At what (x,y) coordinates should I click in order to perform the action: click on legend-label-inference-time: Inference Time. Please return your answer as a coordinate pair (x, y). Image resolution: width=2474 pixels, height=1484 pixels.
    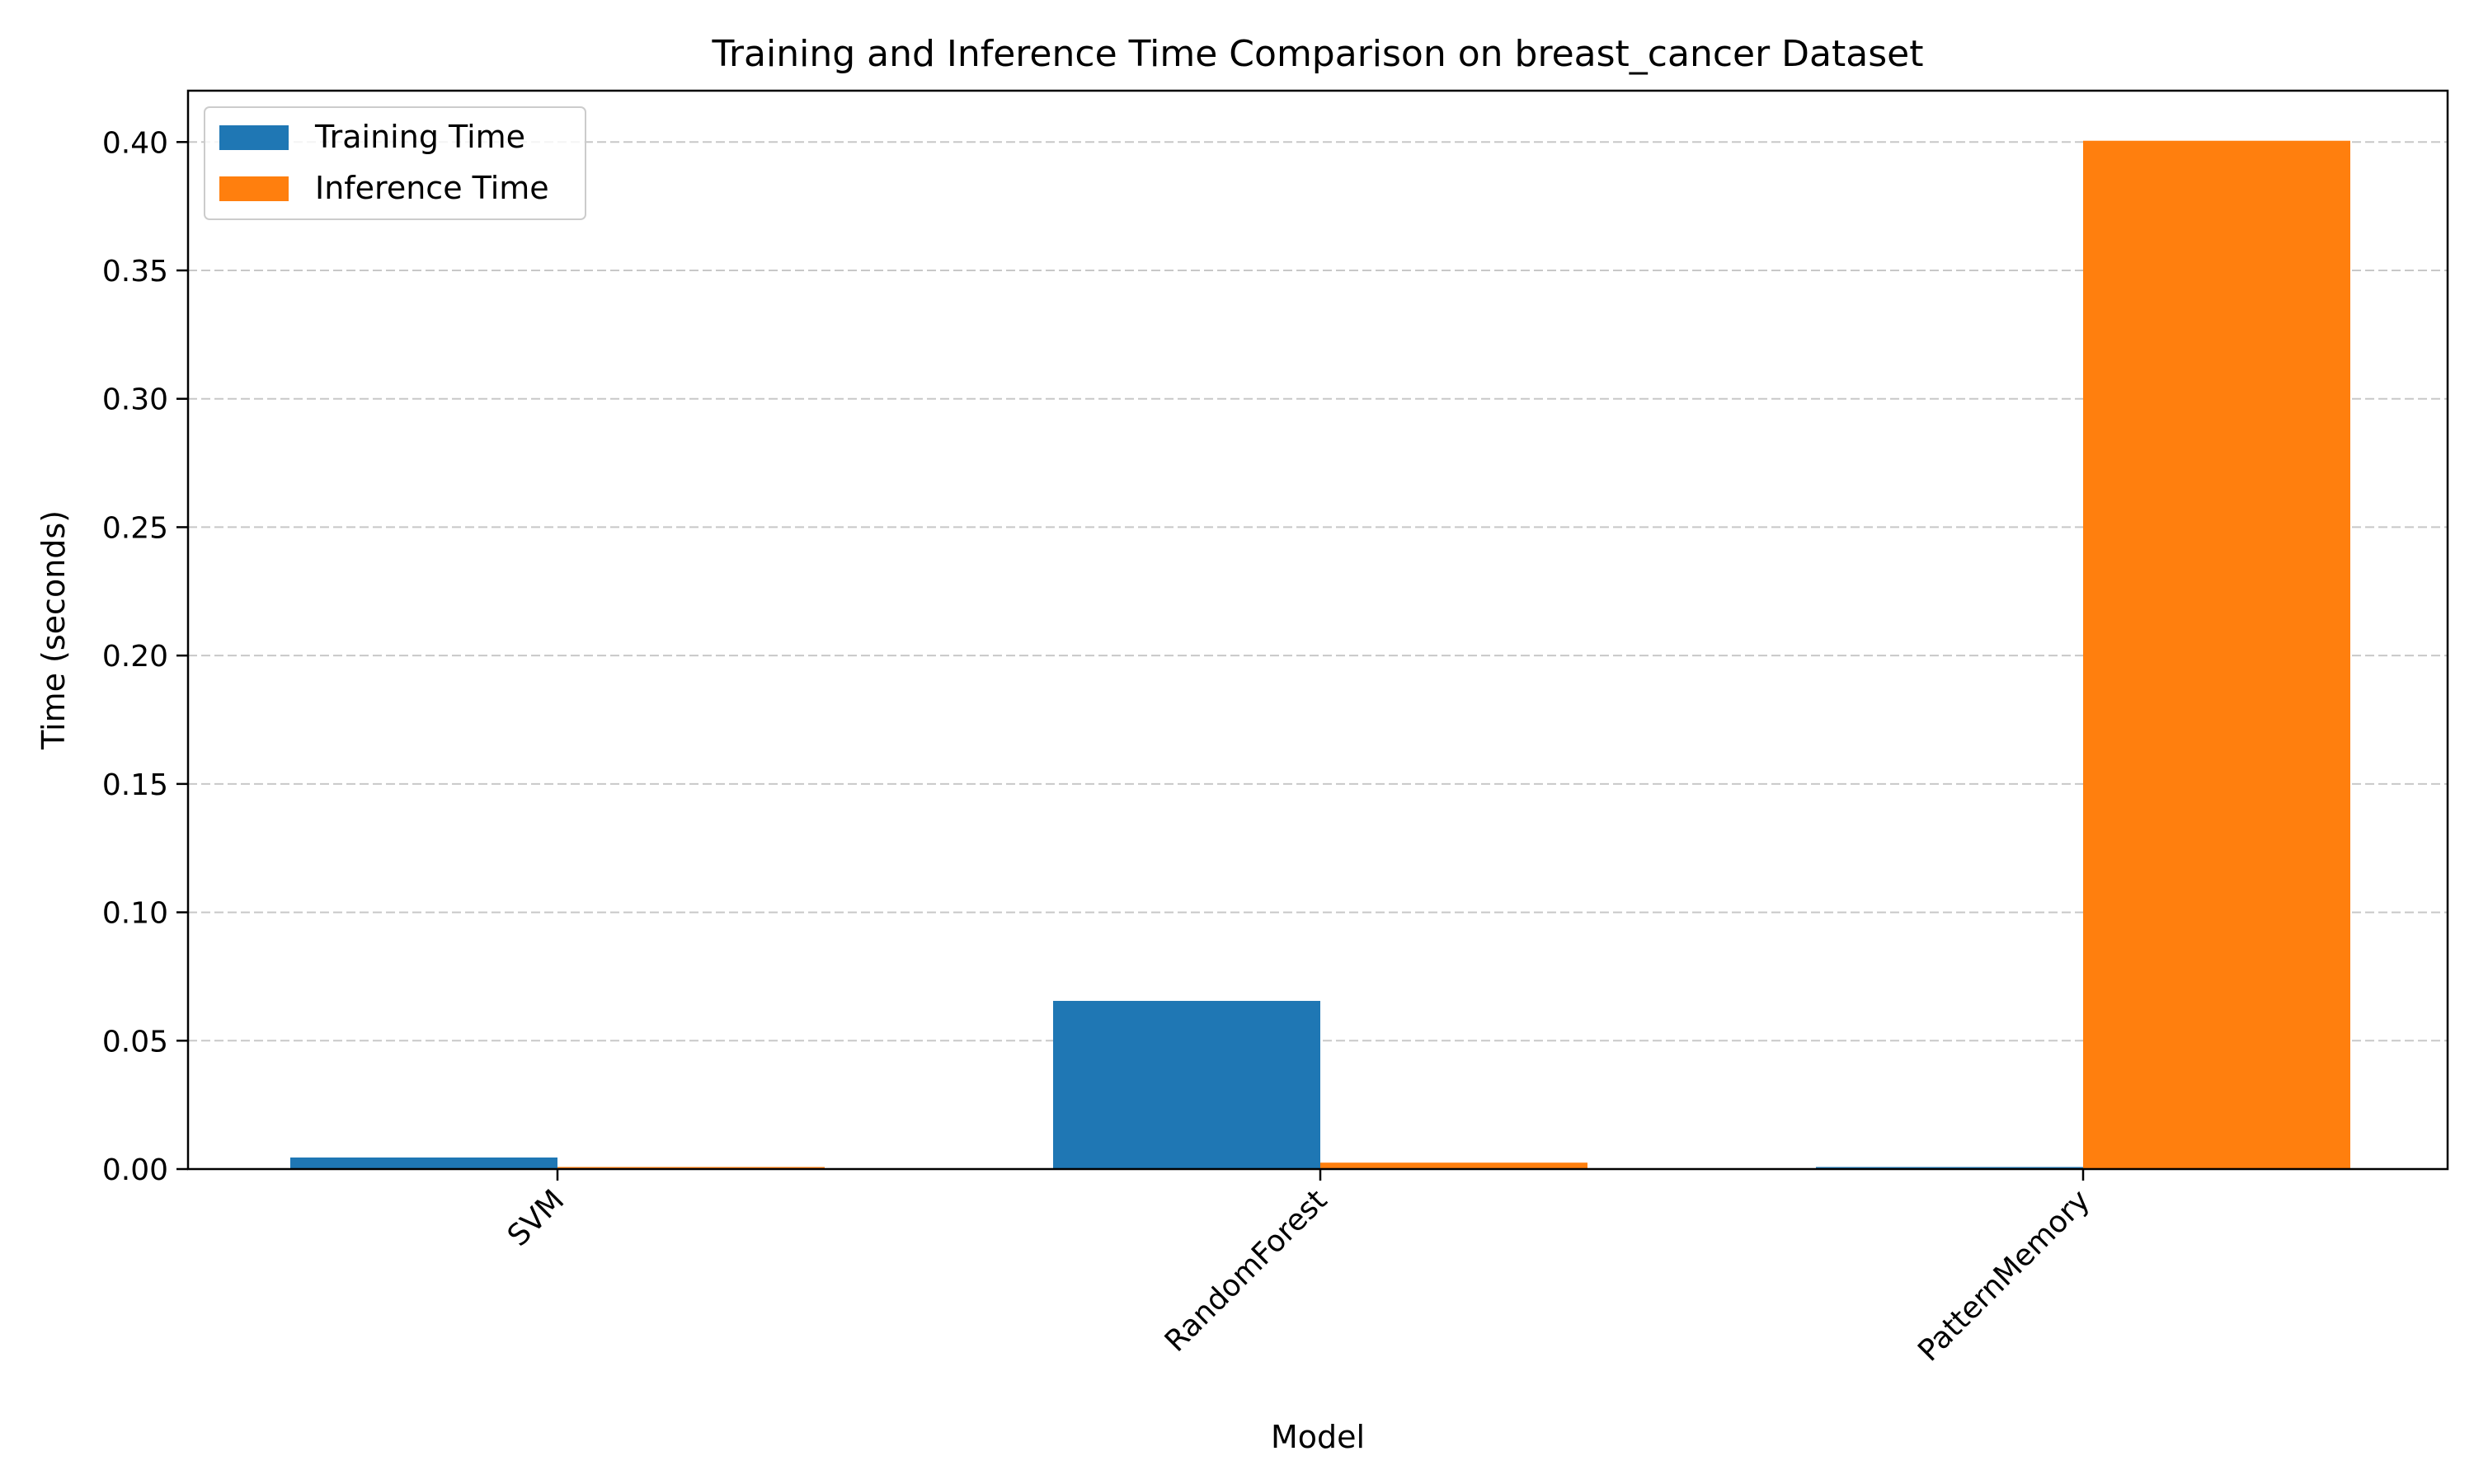
    Looking at the image, I should click on (432, 188).